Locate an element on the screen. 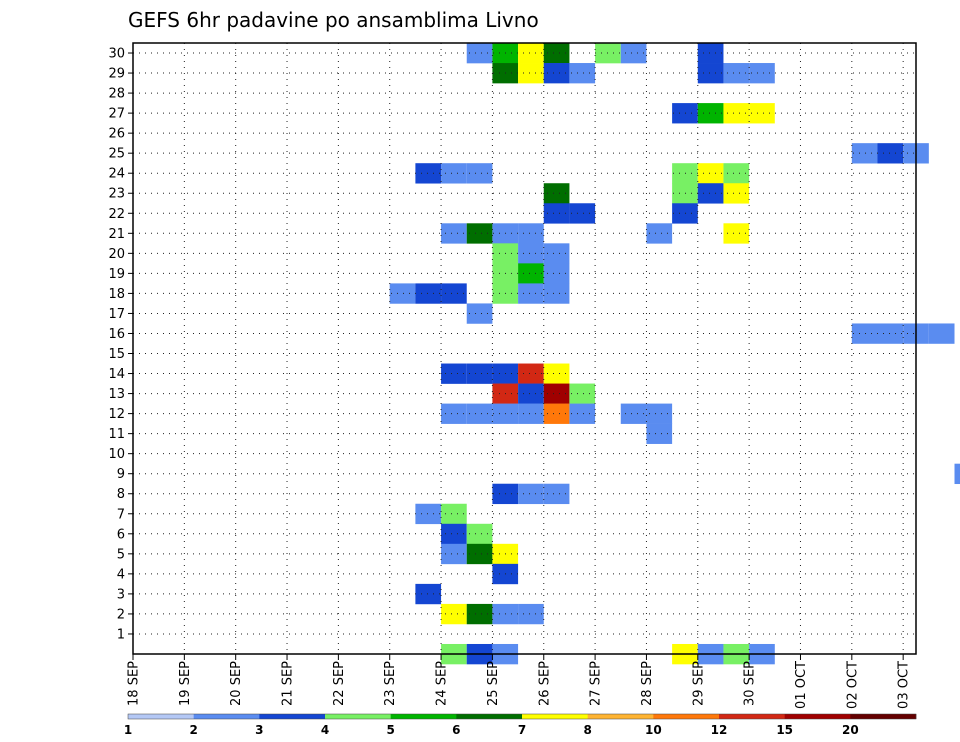 This screenshot has height=742, width=960. y-tick-label: 4 is located at coordinates (121, 574).